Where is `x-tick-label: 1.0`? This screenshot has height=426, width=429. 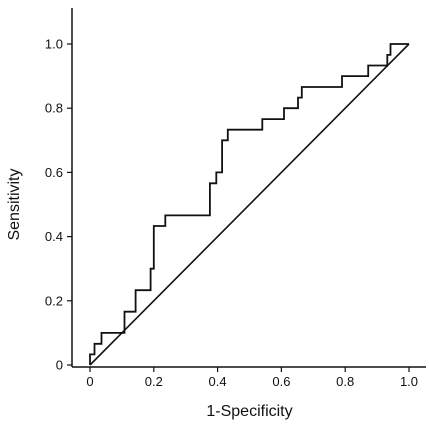 x-tick-label: 1.0 is located at coordinates (409, 381).